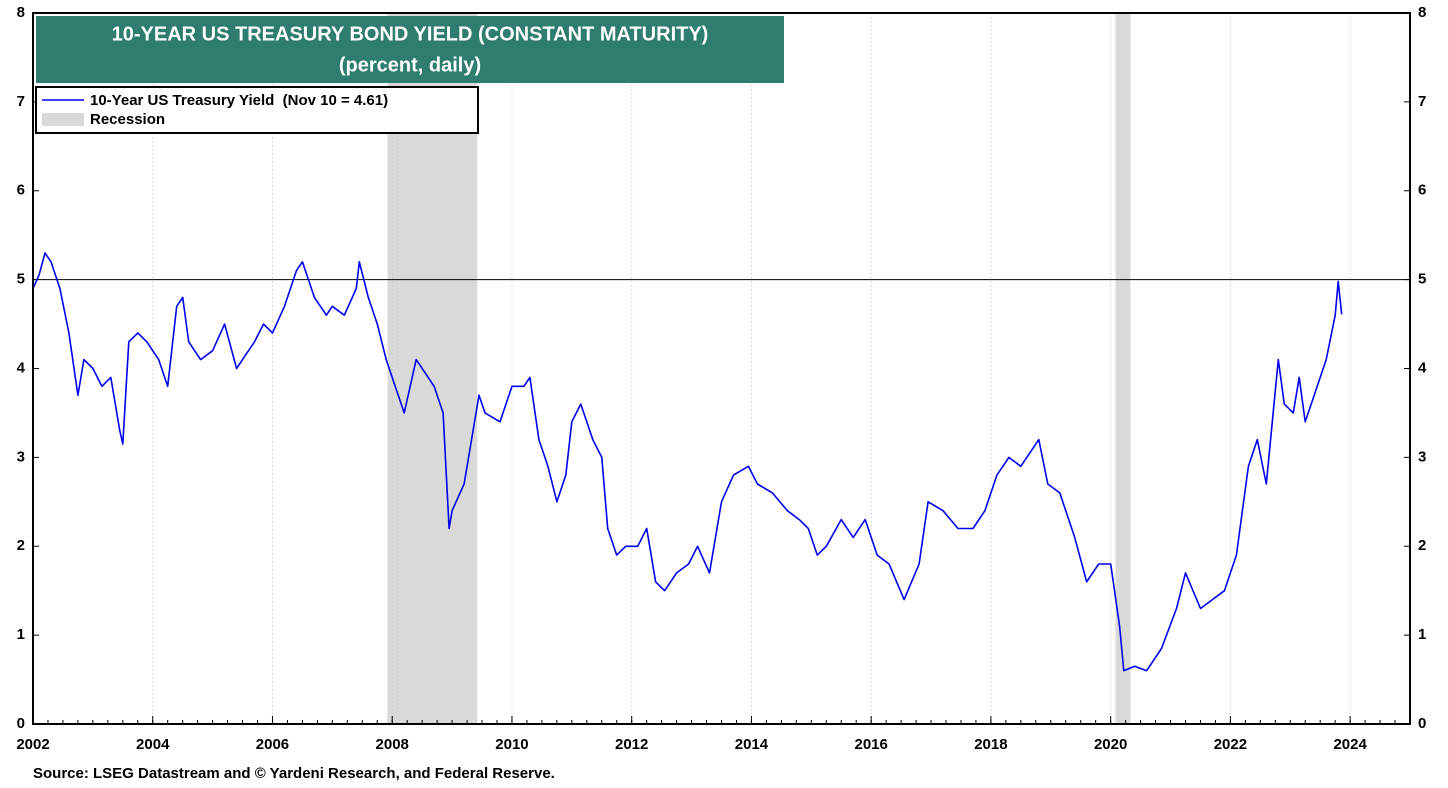 This screenshot has width=1448, height=788. What do you see at coordinates (21, 367) in the screenshot?
I see `y-tick-label: 4` at bounding box center [21, 367].